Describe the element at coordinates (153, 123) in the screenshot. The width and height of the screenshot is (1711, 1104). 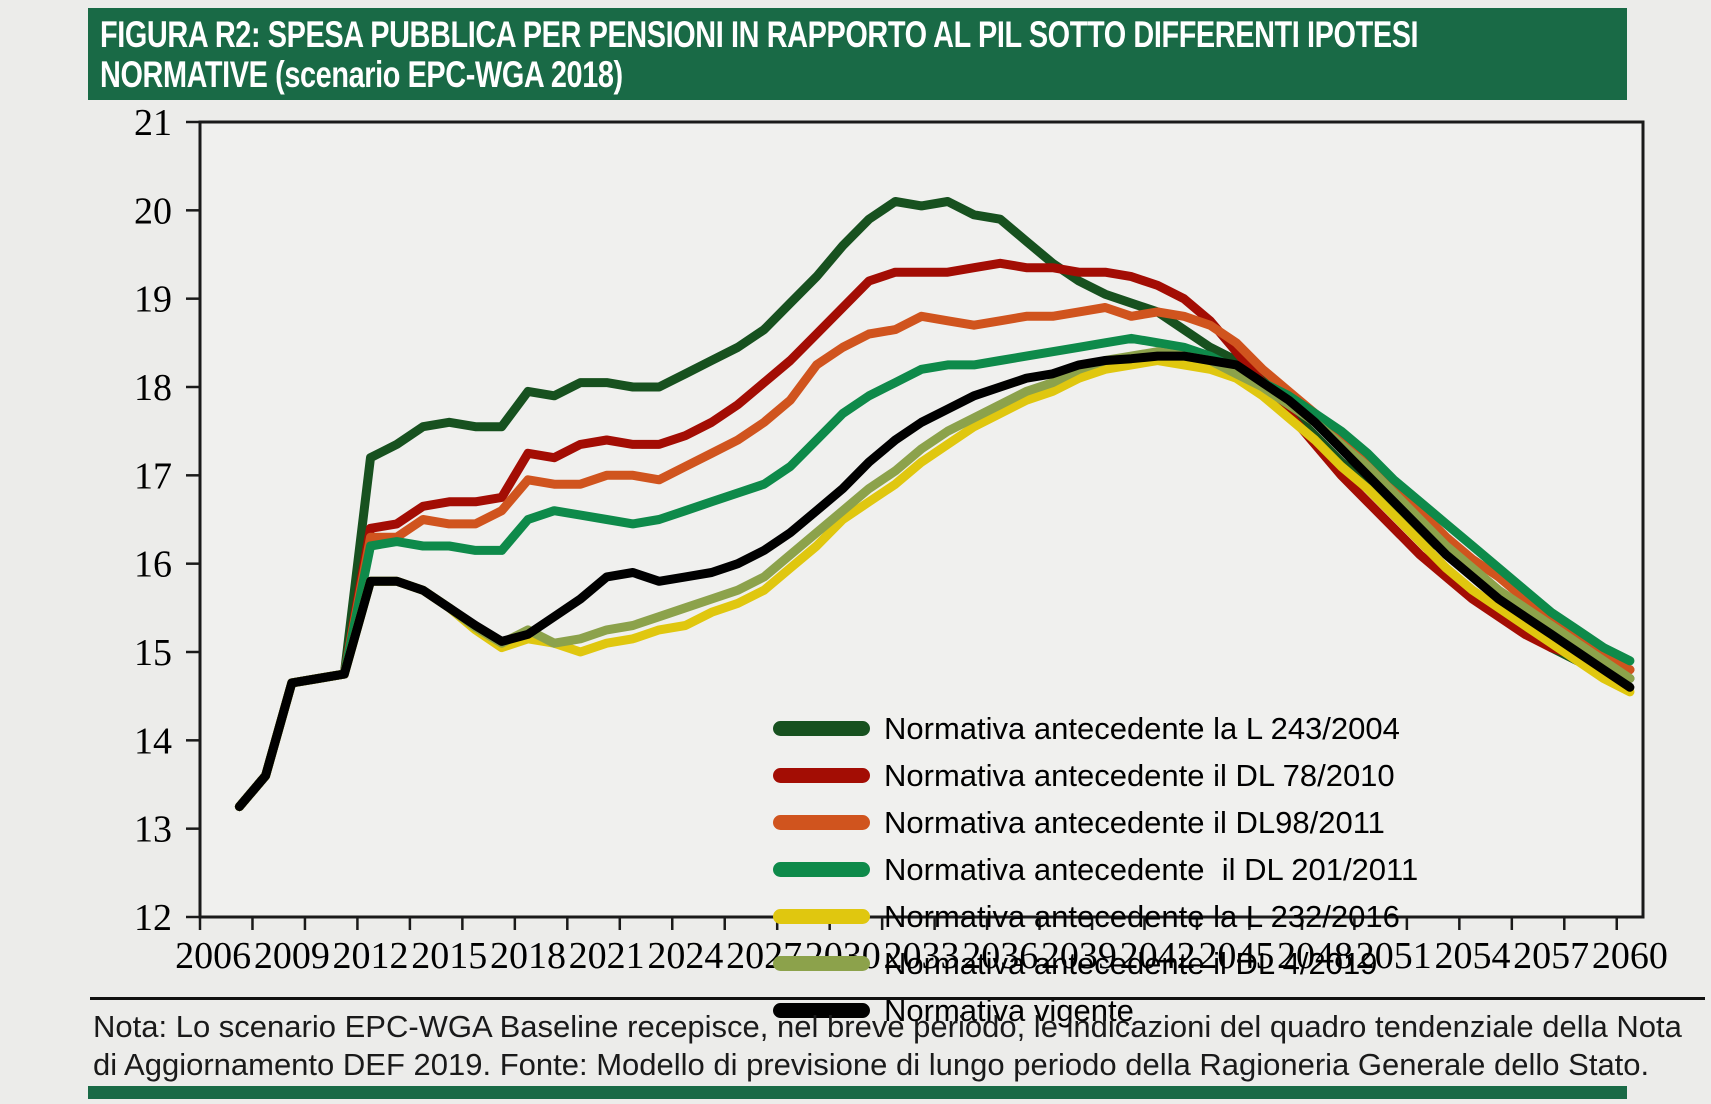
I see `y-axis-label: 21` at that location.